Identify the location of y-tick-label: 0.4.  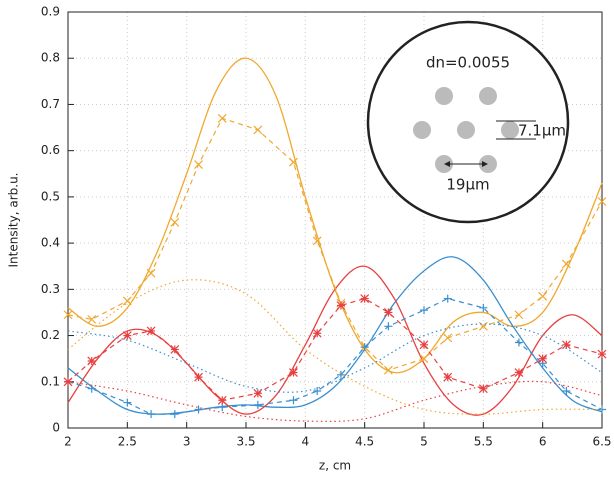
(50, 243).